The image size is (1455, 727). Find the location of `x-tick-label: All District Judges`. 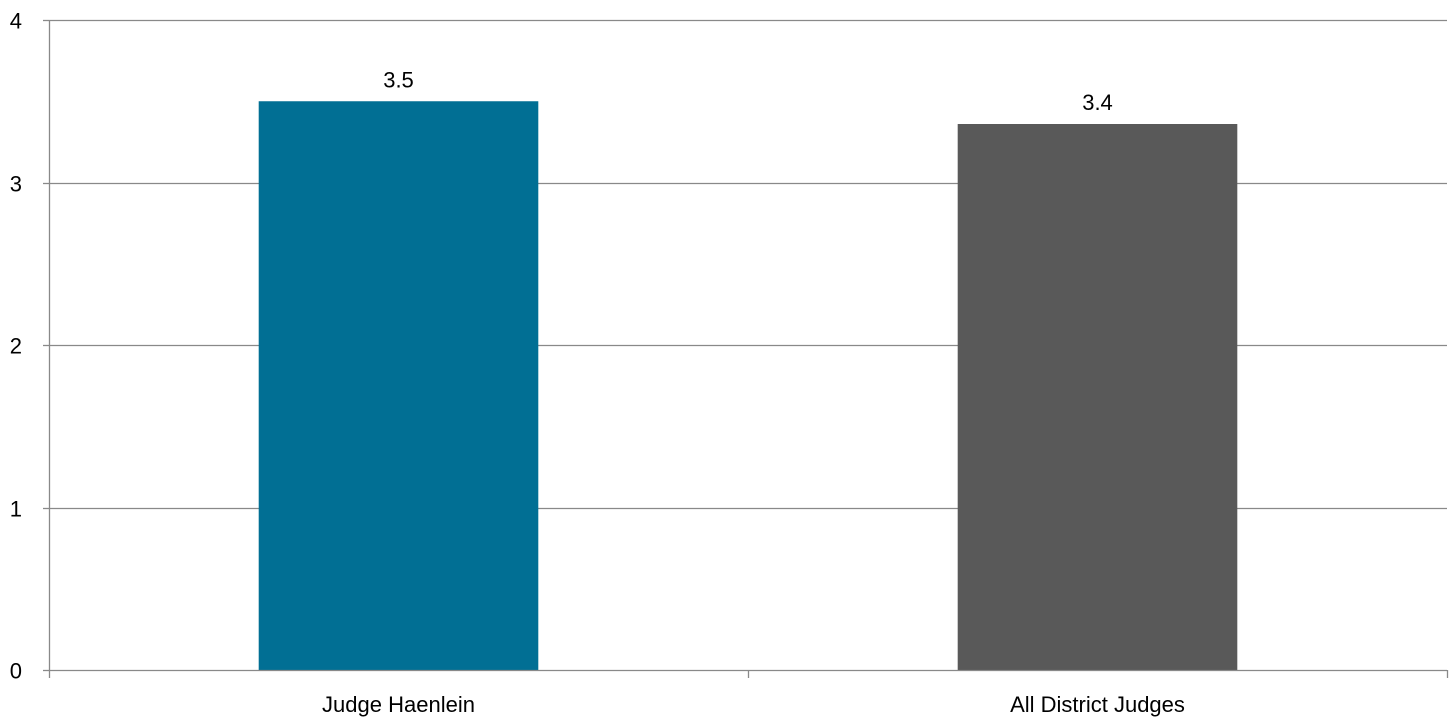

x-tick-label: All District Judges is located at coordinates (1097, 704).